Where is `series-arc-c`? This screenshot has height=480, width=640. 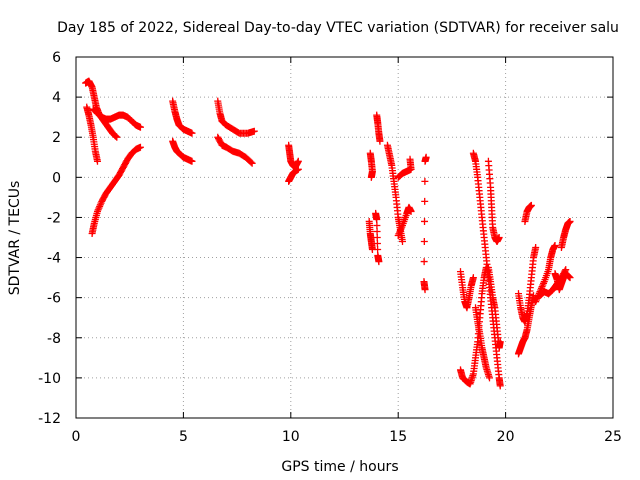
series-arc-c is located at coordinates (116, 118).